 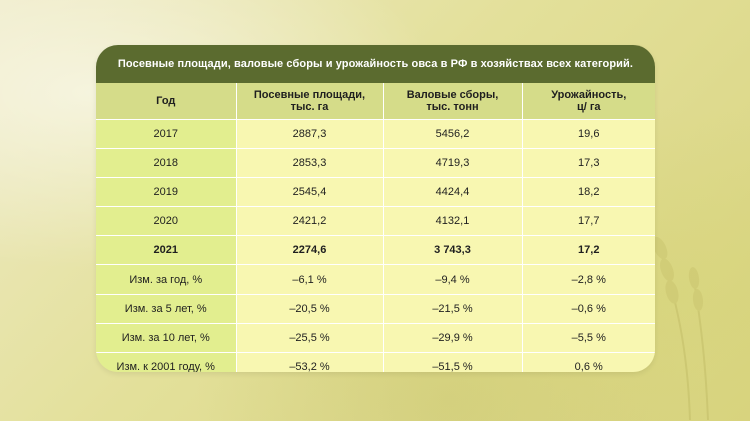 I want to click on gross-harvest-cell: –29,9 %, so click(x=453, y=337).